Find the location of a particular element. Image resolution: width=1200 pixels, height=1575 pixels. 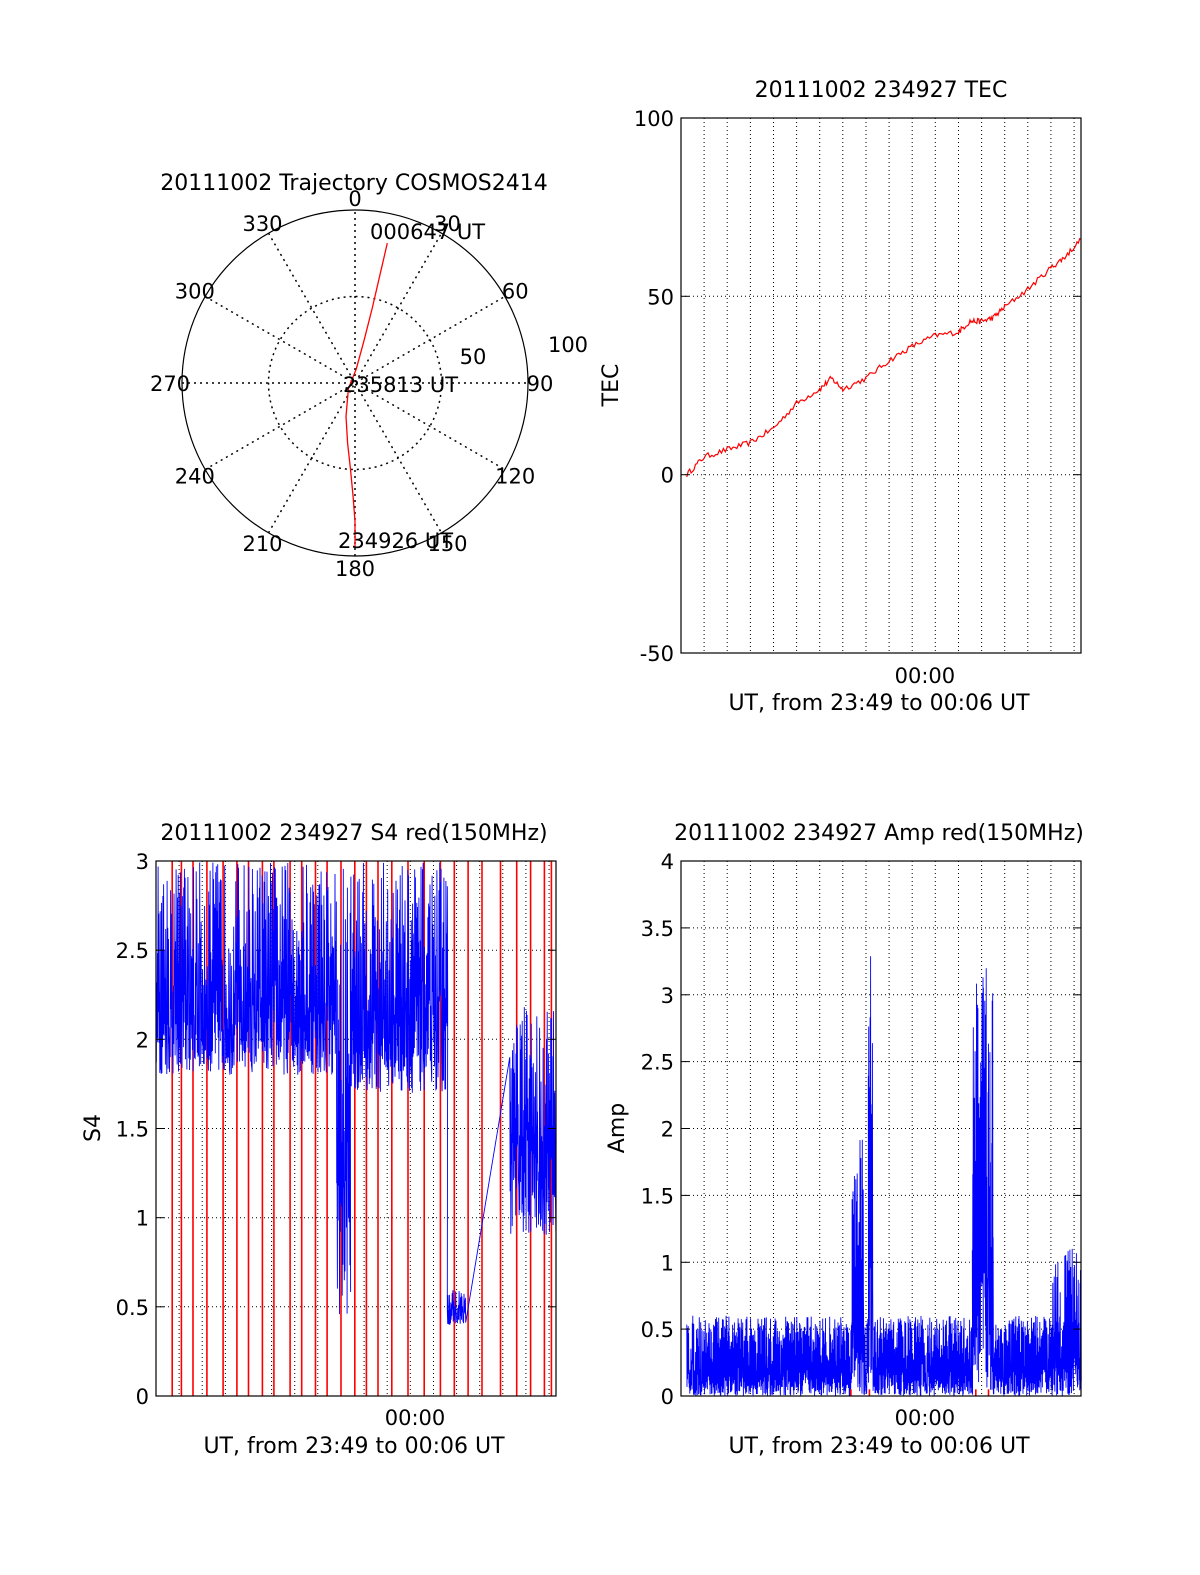

y-tick-label: -50 is located at coordinates (657, 654).